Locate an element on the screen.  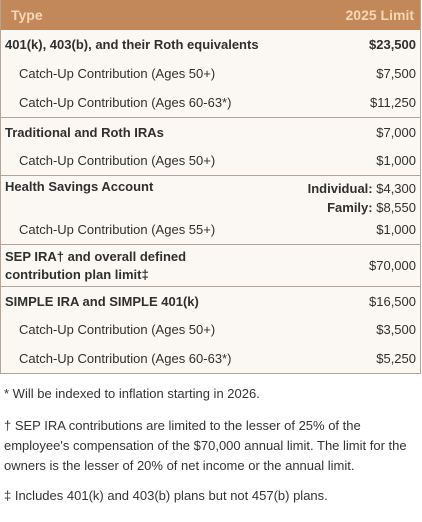
table-header: Type 2025 Limit is located at coordinates (210, 15).